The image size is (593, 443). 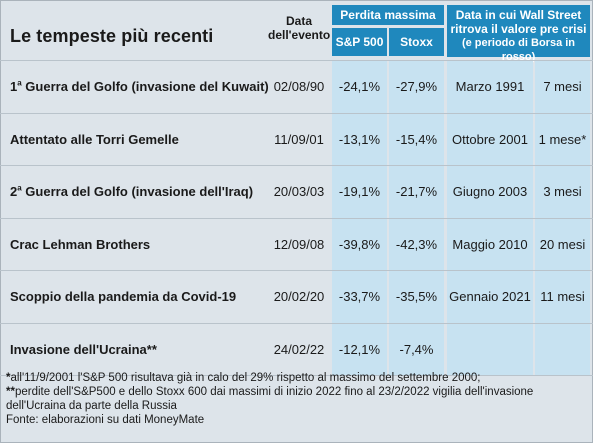 I want to click on sp500-loss: -33,7%, so click(x=359, y=297).